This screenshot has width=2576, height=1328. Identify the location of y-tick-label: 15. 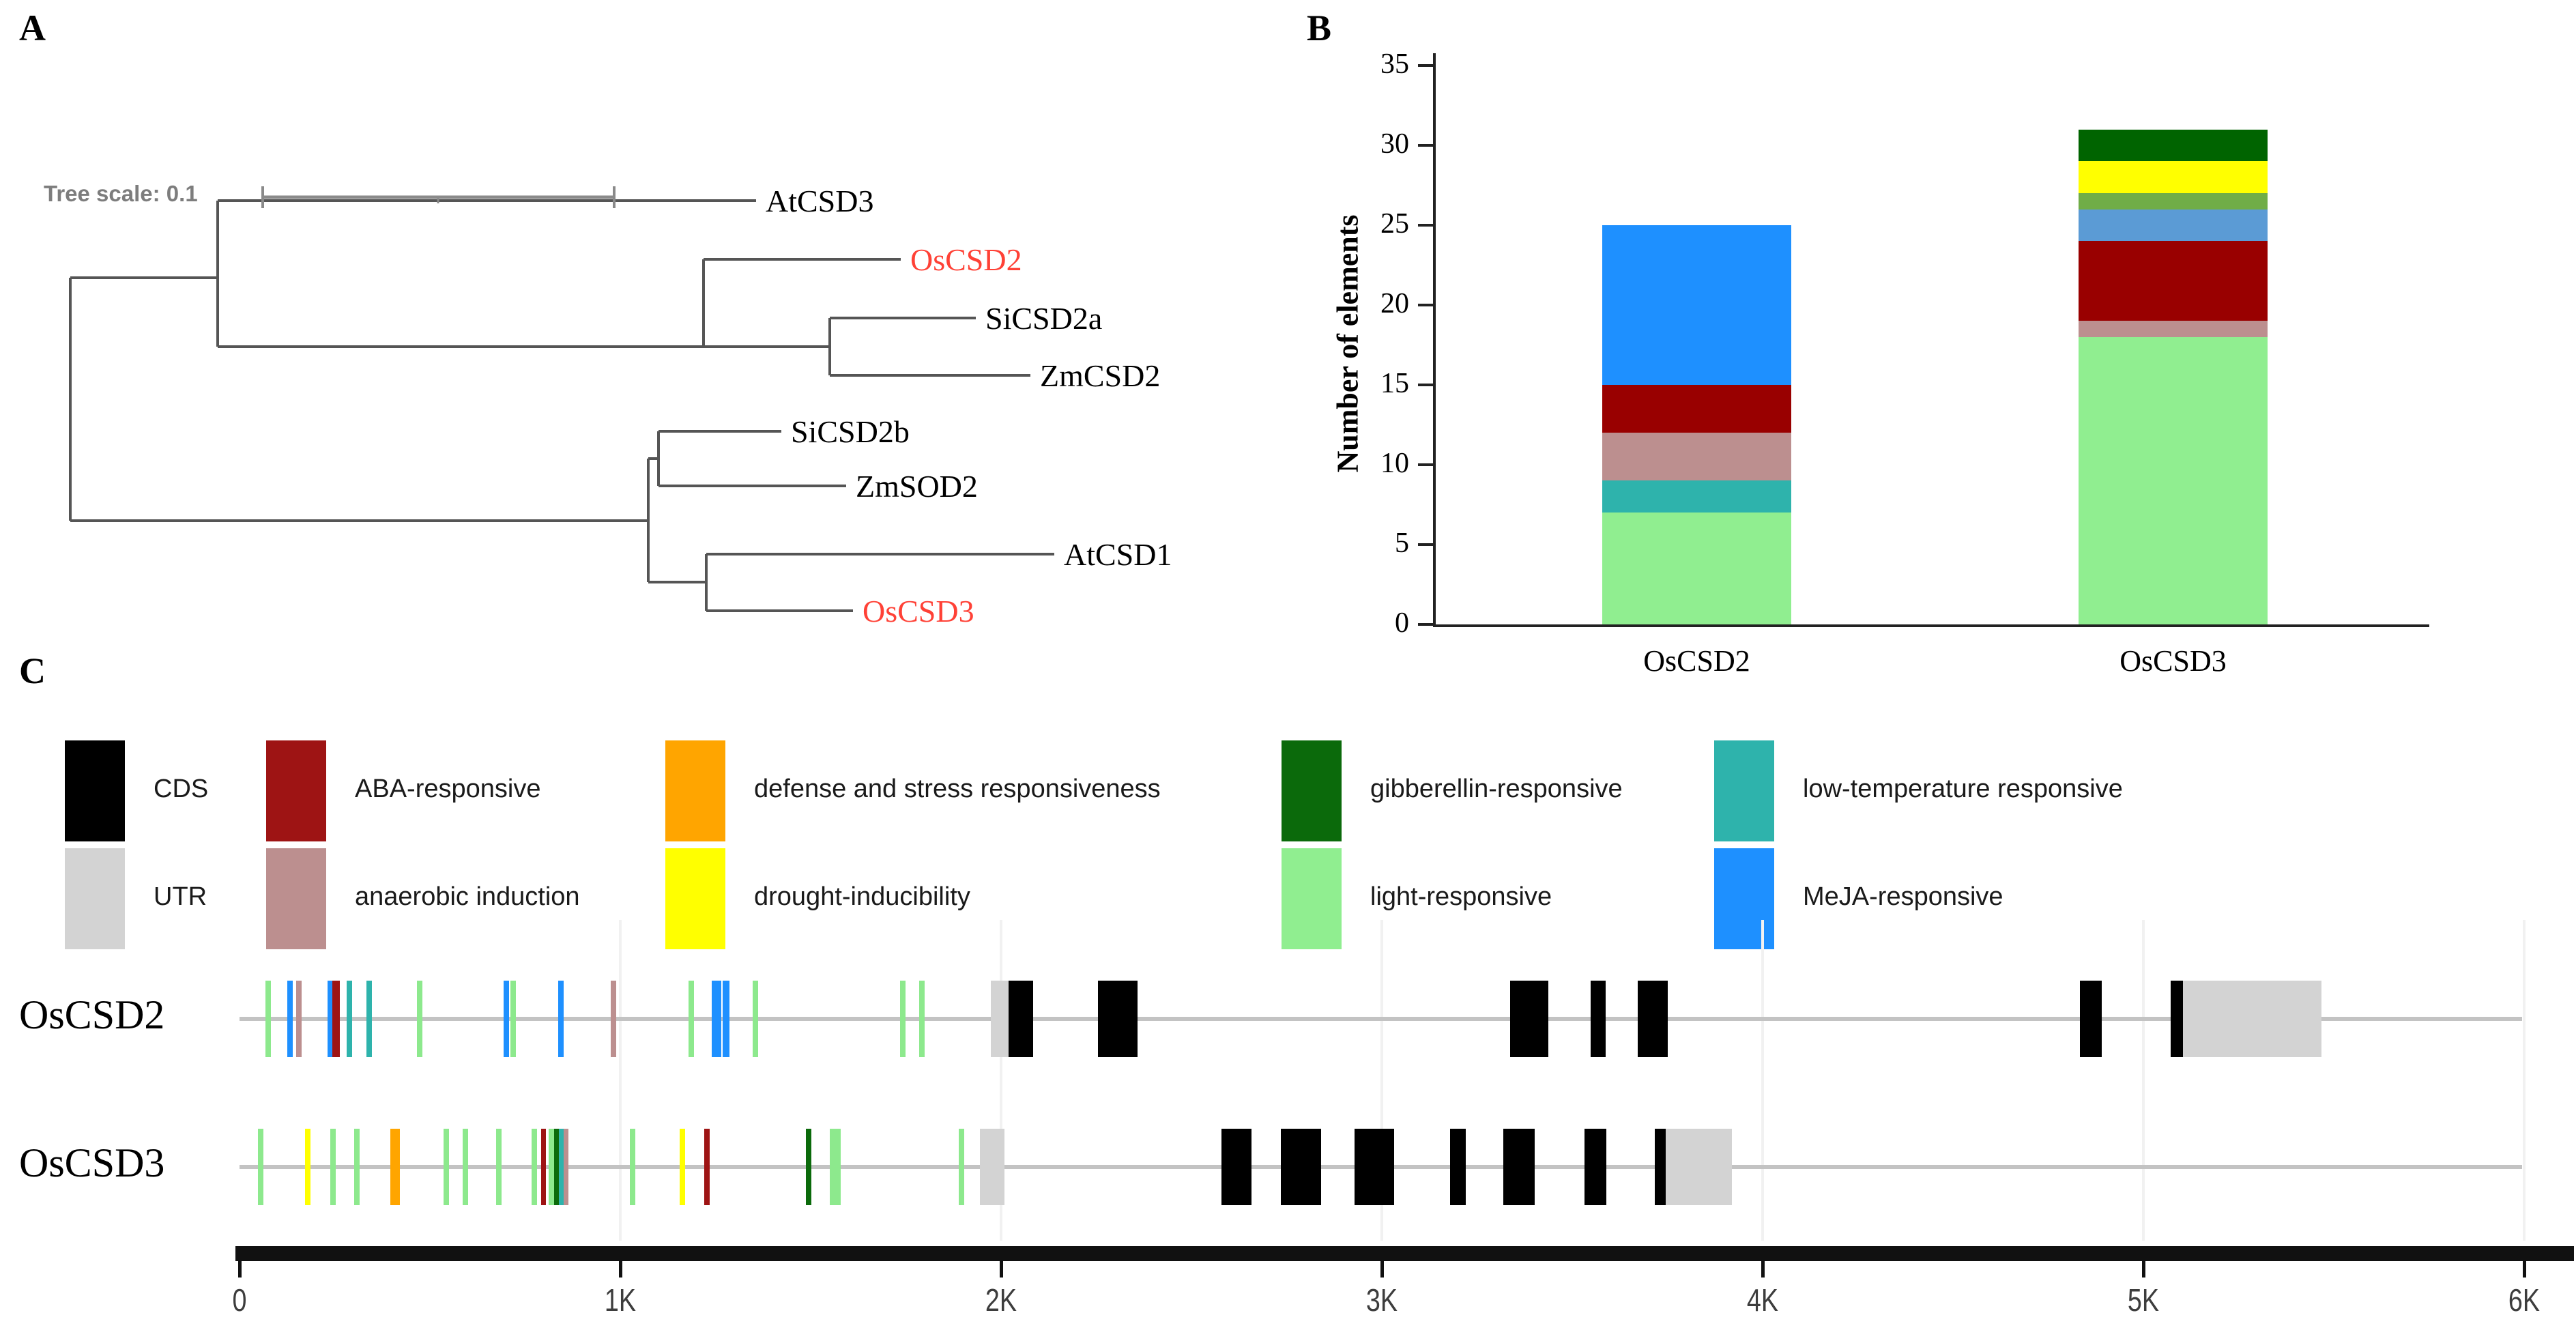
(1394, 383).